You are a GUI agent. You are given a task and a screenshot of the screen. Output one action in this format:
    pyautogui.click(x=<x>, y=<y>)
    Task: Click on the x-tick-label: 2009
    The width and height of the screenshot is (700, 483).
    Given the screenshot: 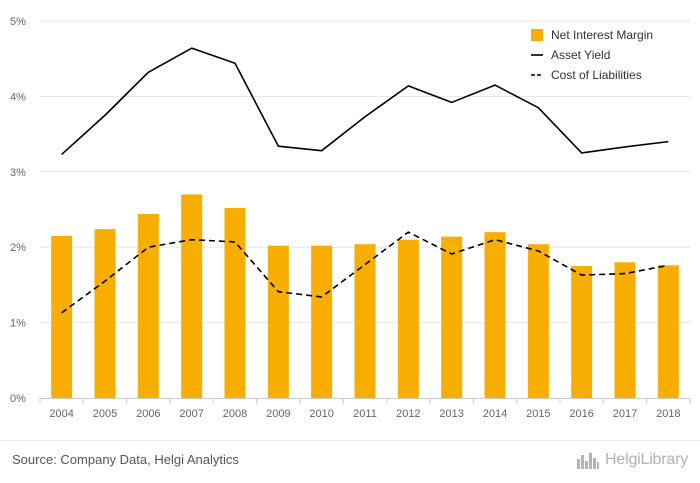 What is the action you would take?
    pyautogui.click(x=278, y=414)
    